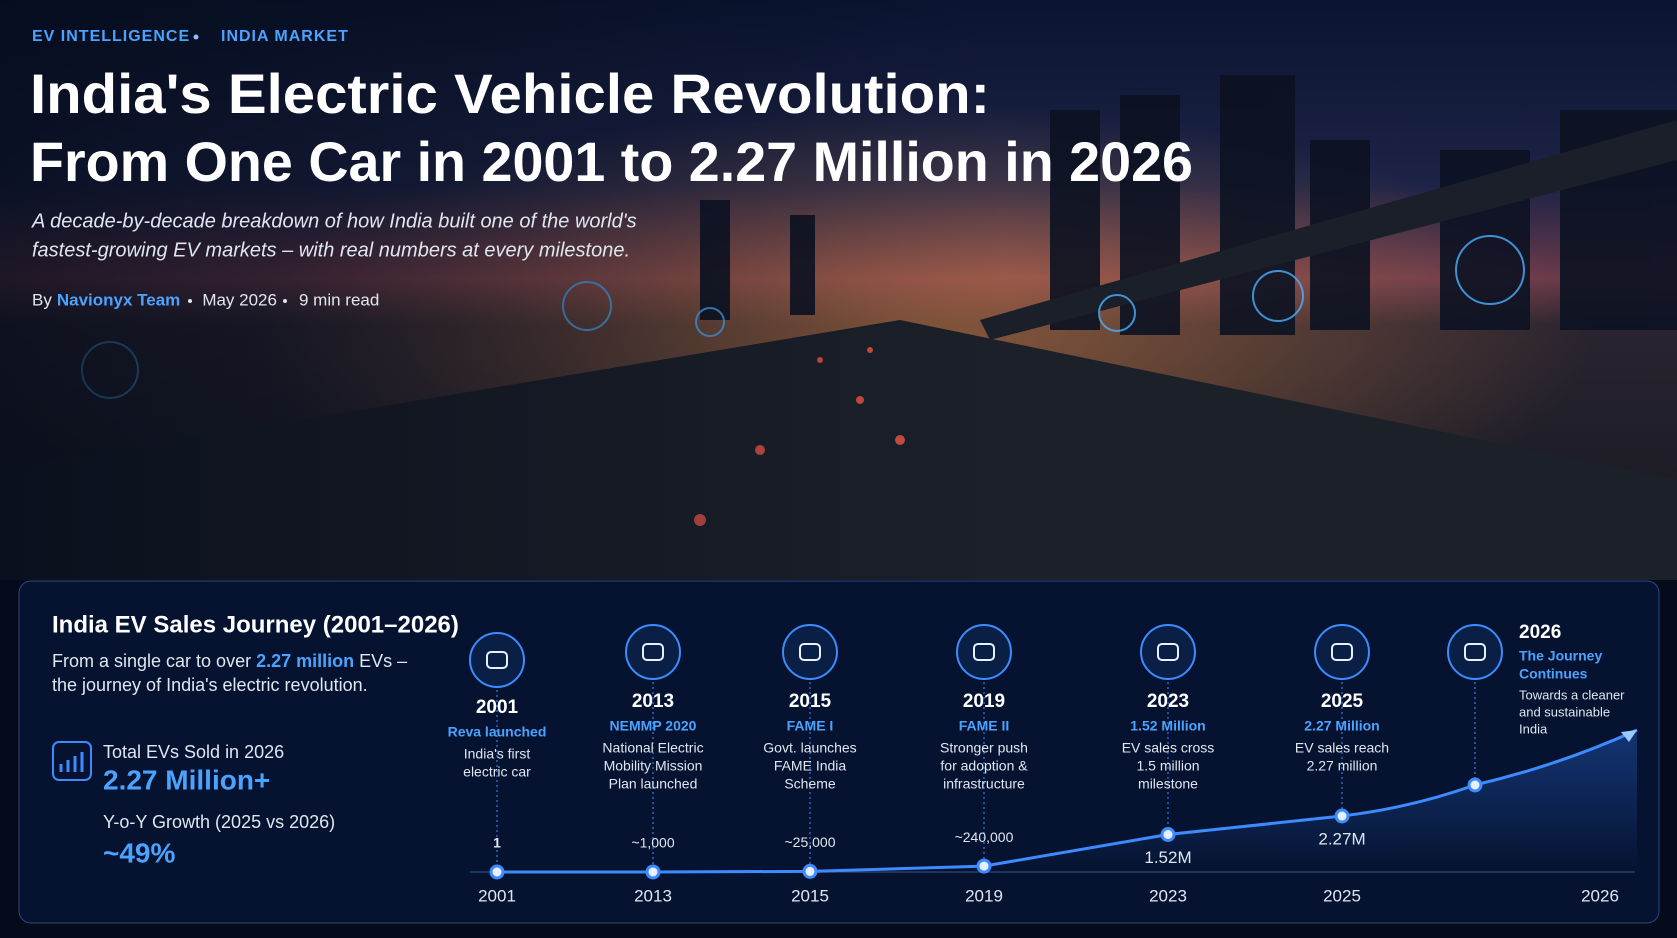 This screenshot has width=1677, height=938. Describe the element at coordinates (984, 837) in the screenshot. I see `value-label: ~240,000` at that location.